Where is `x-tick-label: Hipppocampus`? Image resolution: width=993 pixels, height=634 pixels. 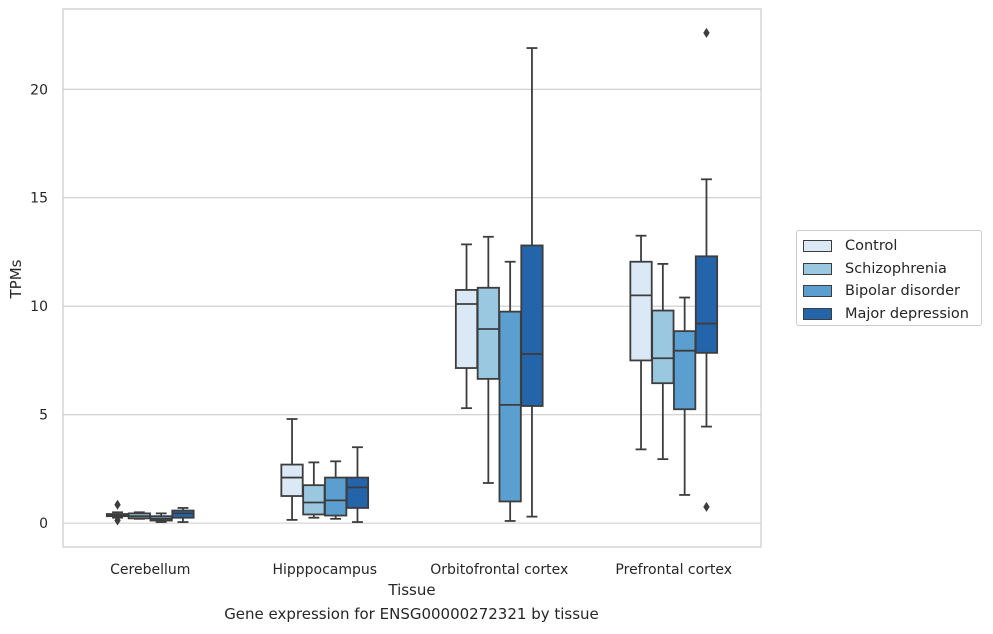 x-tick-label: Hipppocampus is located at coordinates (324, 570).